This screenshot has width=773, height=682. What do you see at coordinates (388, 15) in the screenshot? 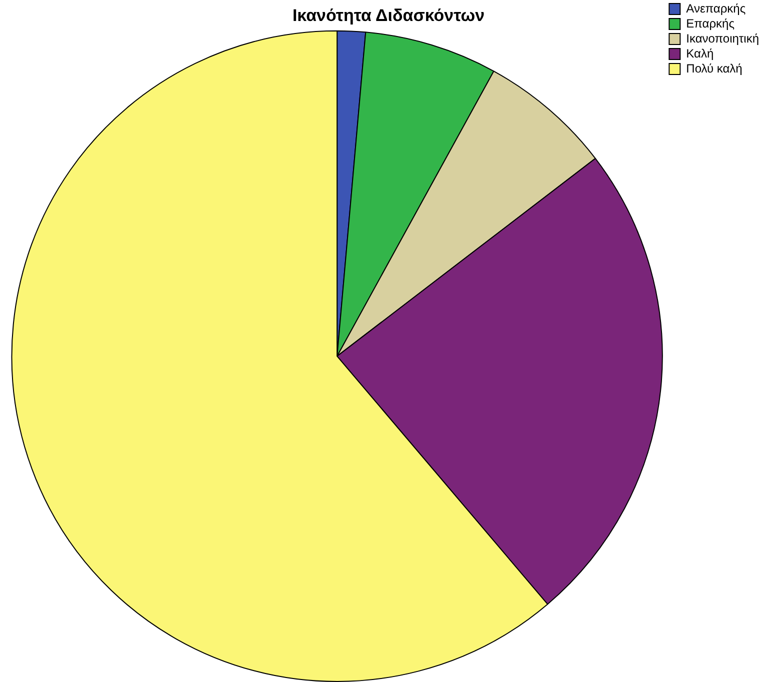
I see `chart-title: Ικανότητα Διδασκόντων` at bounding box center [388, 15].